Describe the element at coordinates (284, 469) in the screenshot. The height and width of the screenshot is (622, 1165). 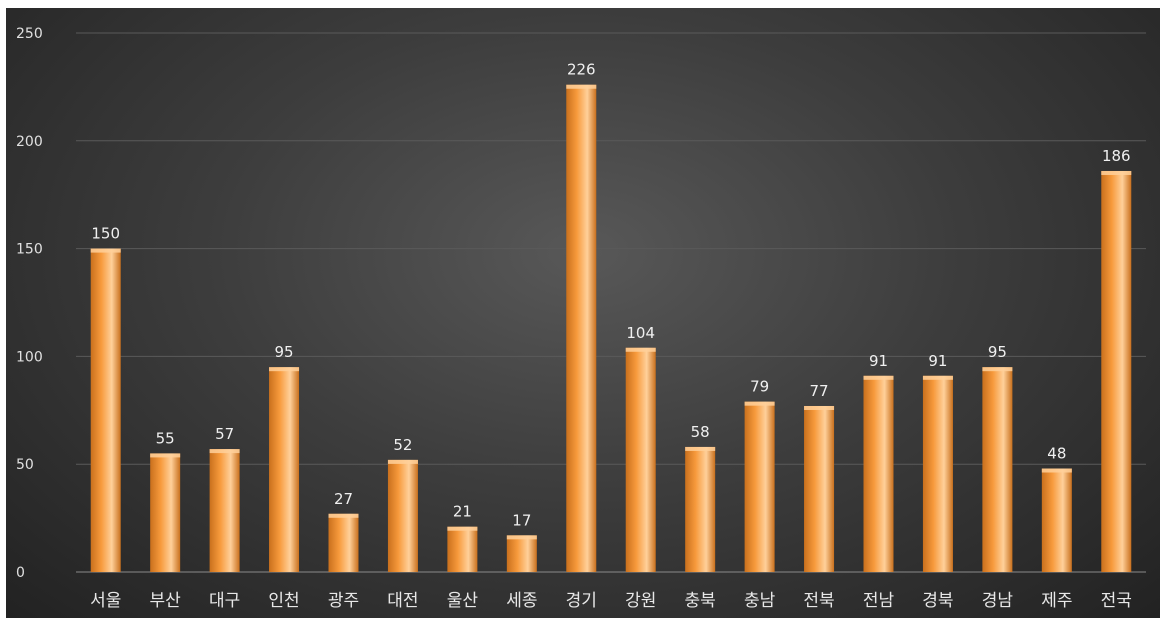
I see `bar-인천` at that location.